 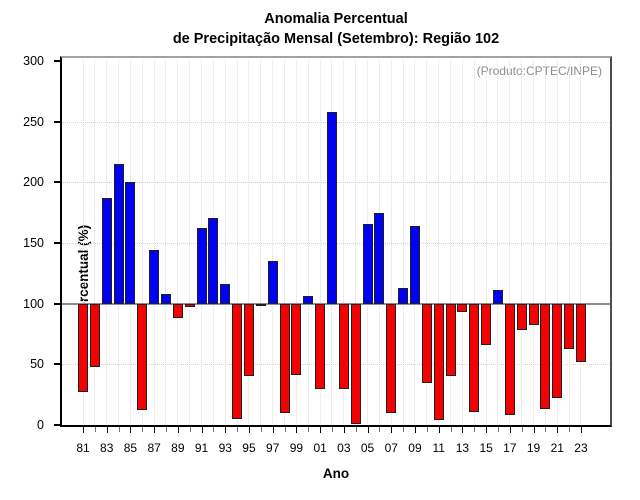 I want to click on x-axis-tick-label: 11, so click(x=438, y=448).